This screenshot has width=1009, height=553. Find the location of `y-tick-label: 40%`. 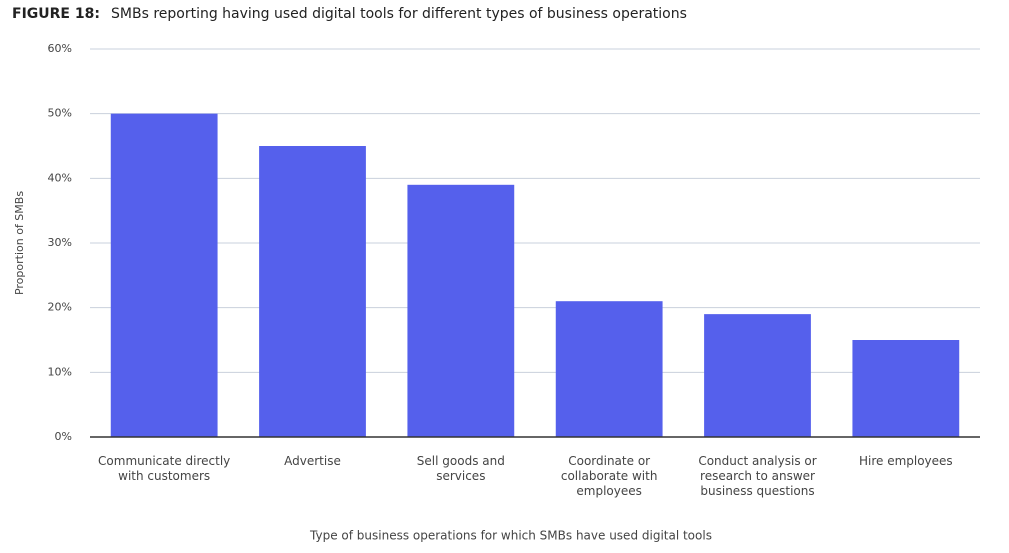

y-tick-label: 40% is located at coordinates (60, 177).